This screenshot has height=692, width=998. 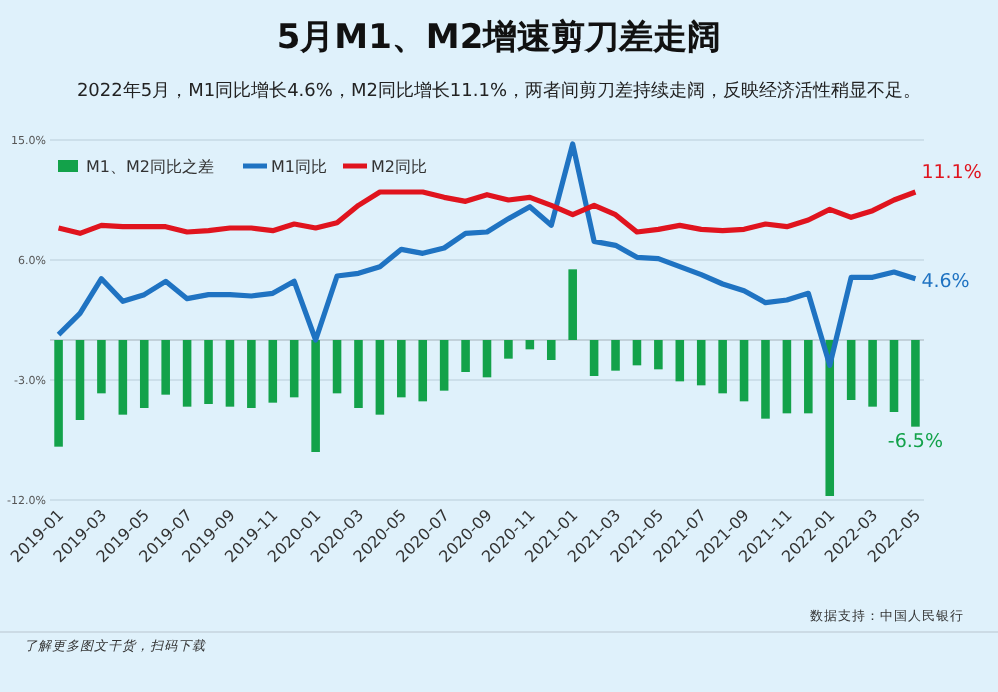 What do you see at coordinates (399, 167) in the screenshot?
I see `legend-label: M2同比` at bounding box center [399, 167].